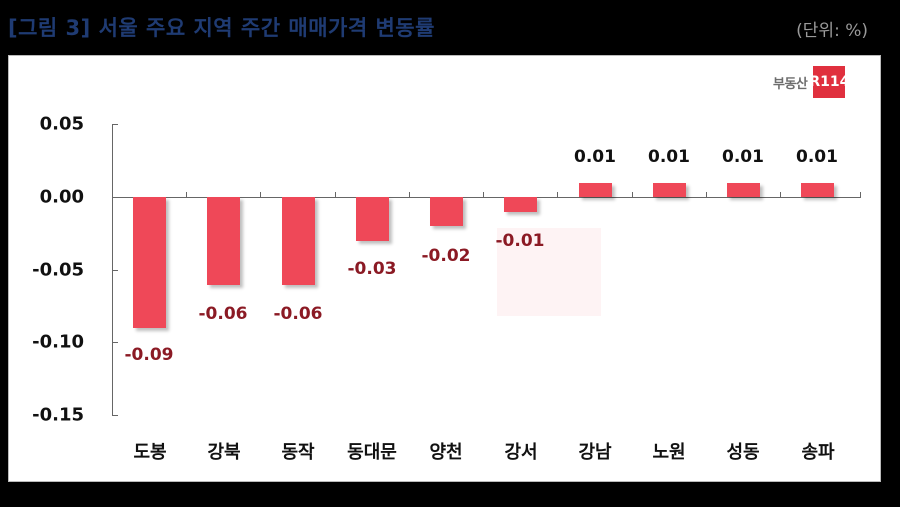 The height and width of the screenshot is (507, 900). I want to click on value-label: -0.09, so click(149, 355).